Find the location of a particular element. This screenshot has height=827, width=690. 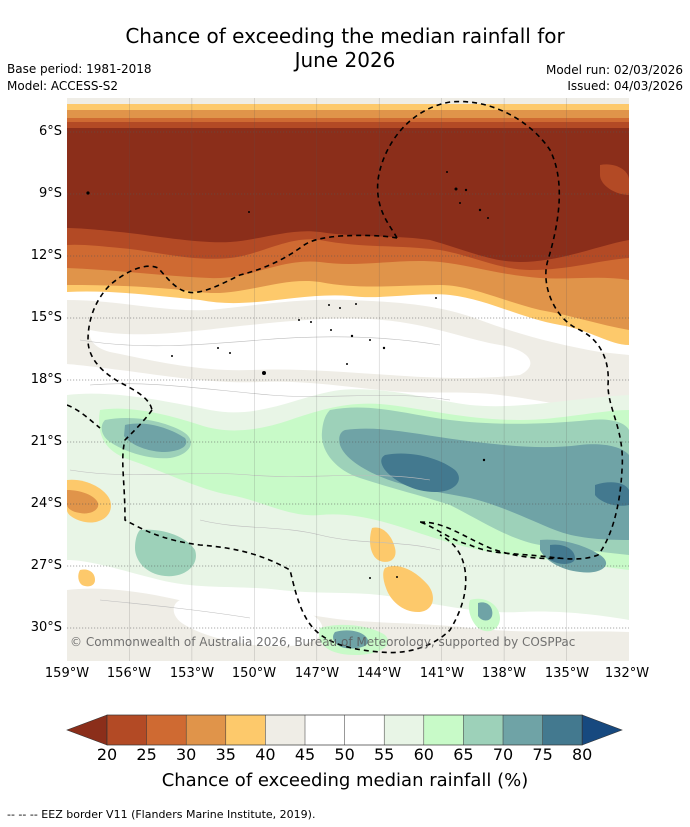

white-zone-central is located at coordinates (310, 348).